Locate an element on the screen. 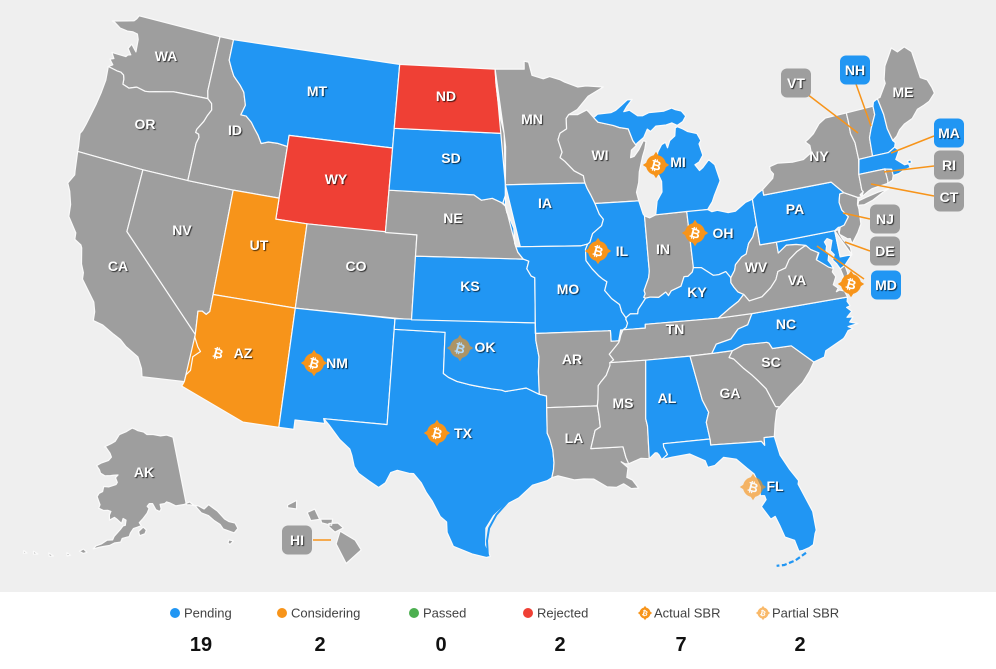 This screenshot has width=996, height=669. svg-text: NV is located at coordinates (182, 230).